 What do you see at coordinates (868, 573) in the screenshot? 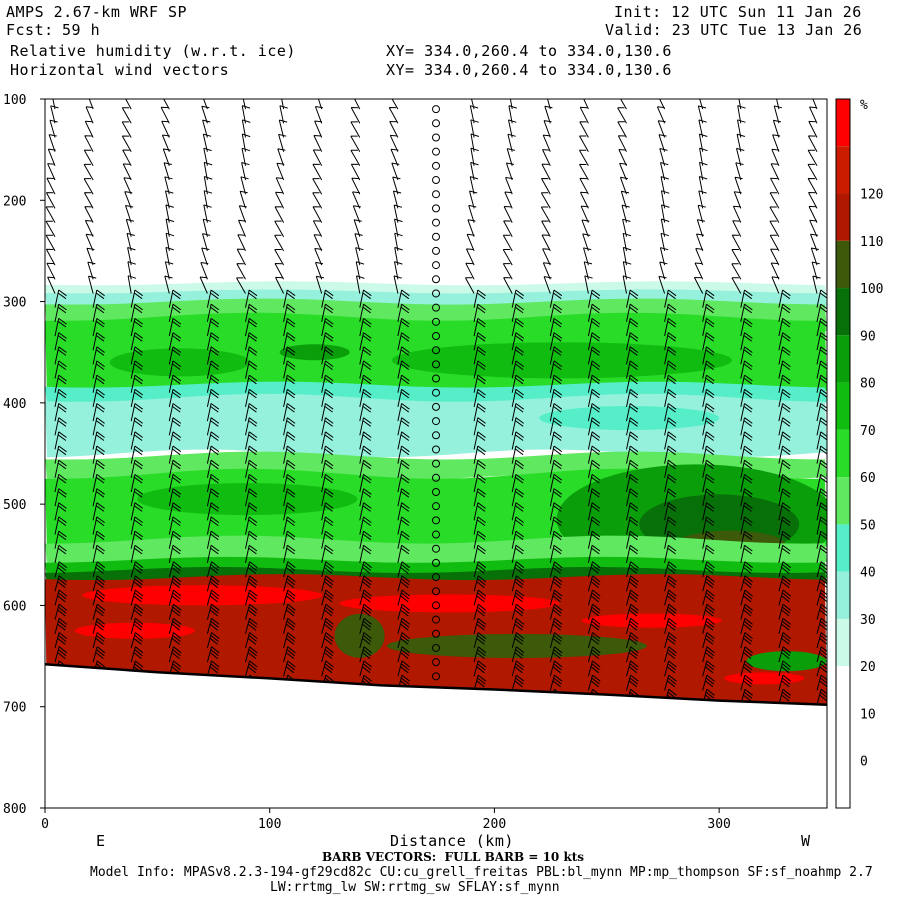
I see `colorbar-tick-label: 40` at bounding box center [868, 573].